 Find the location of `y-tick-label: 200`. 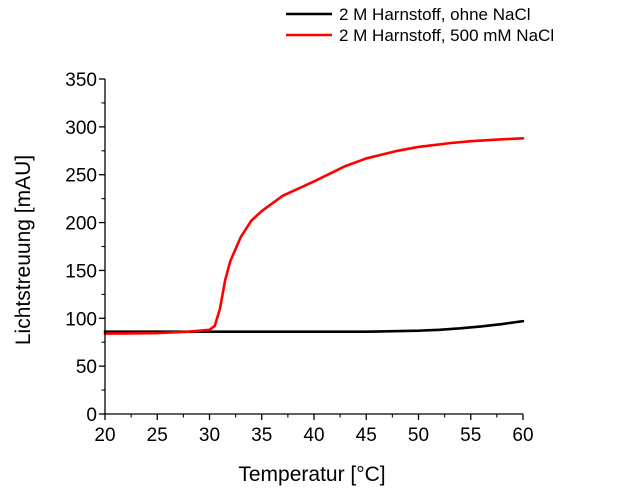

y-tick-label: 200 is located at coordinates (81, 224).